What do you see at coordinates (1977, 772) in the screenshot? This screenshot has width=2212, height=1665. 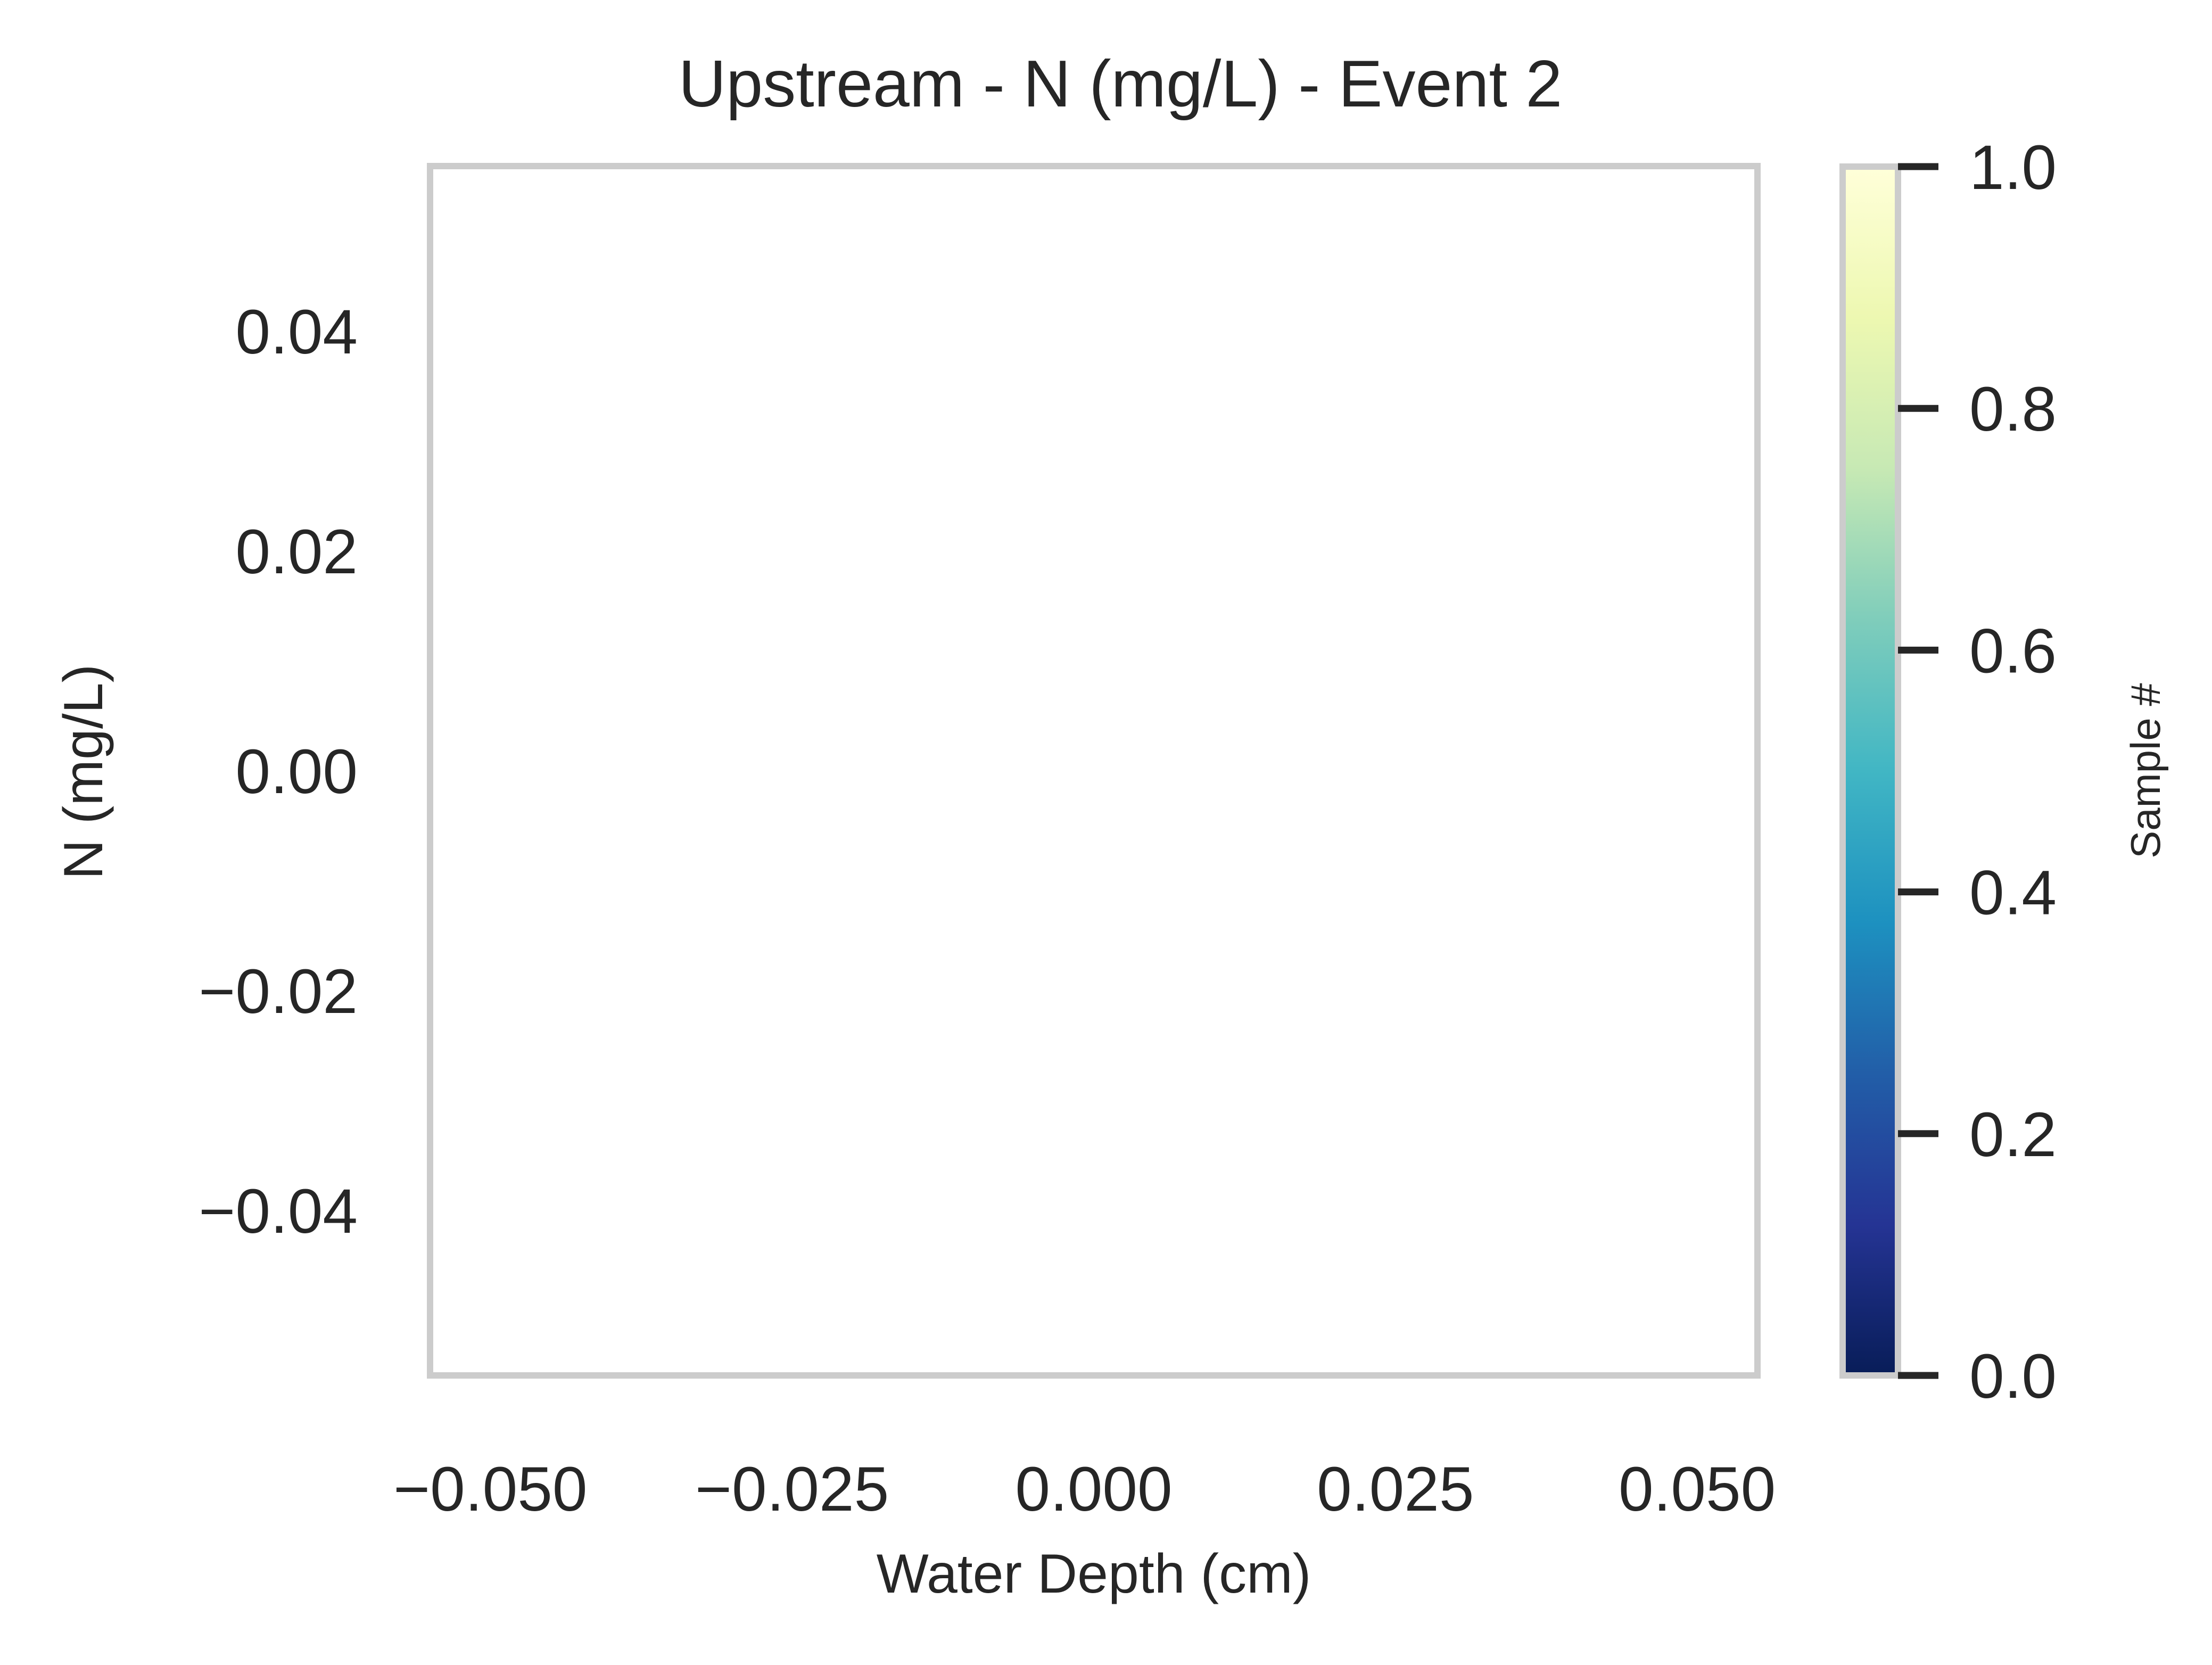 I see `colorbar-ticks: 0.0 0.2 0.4 0.6 0.8 1.0` at bounding box center [1977, 772].